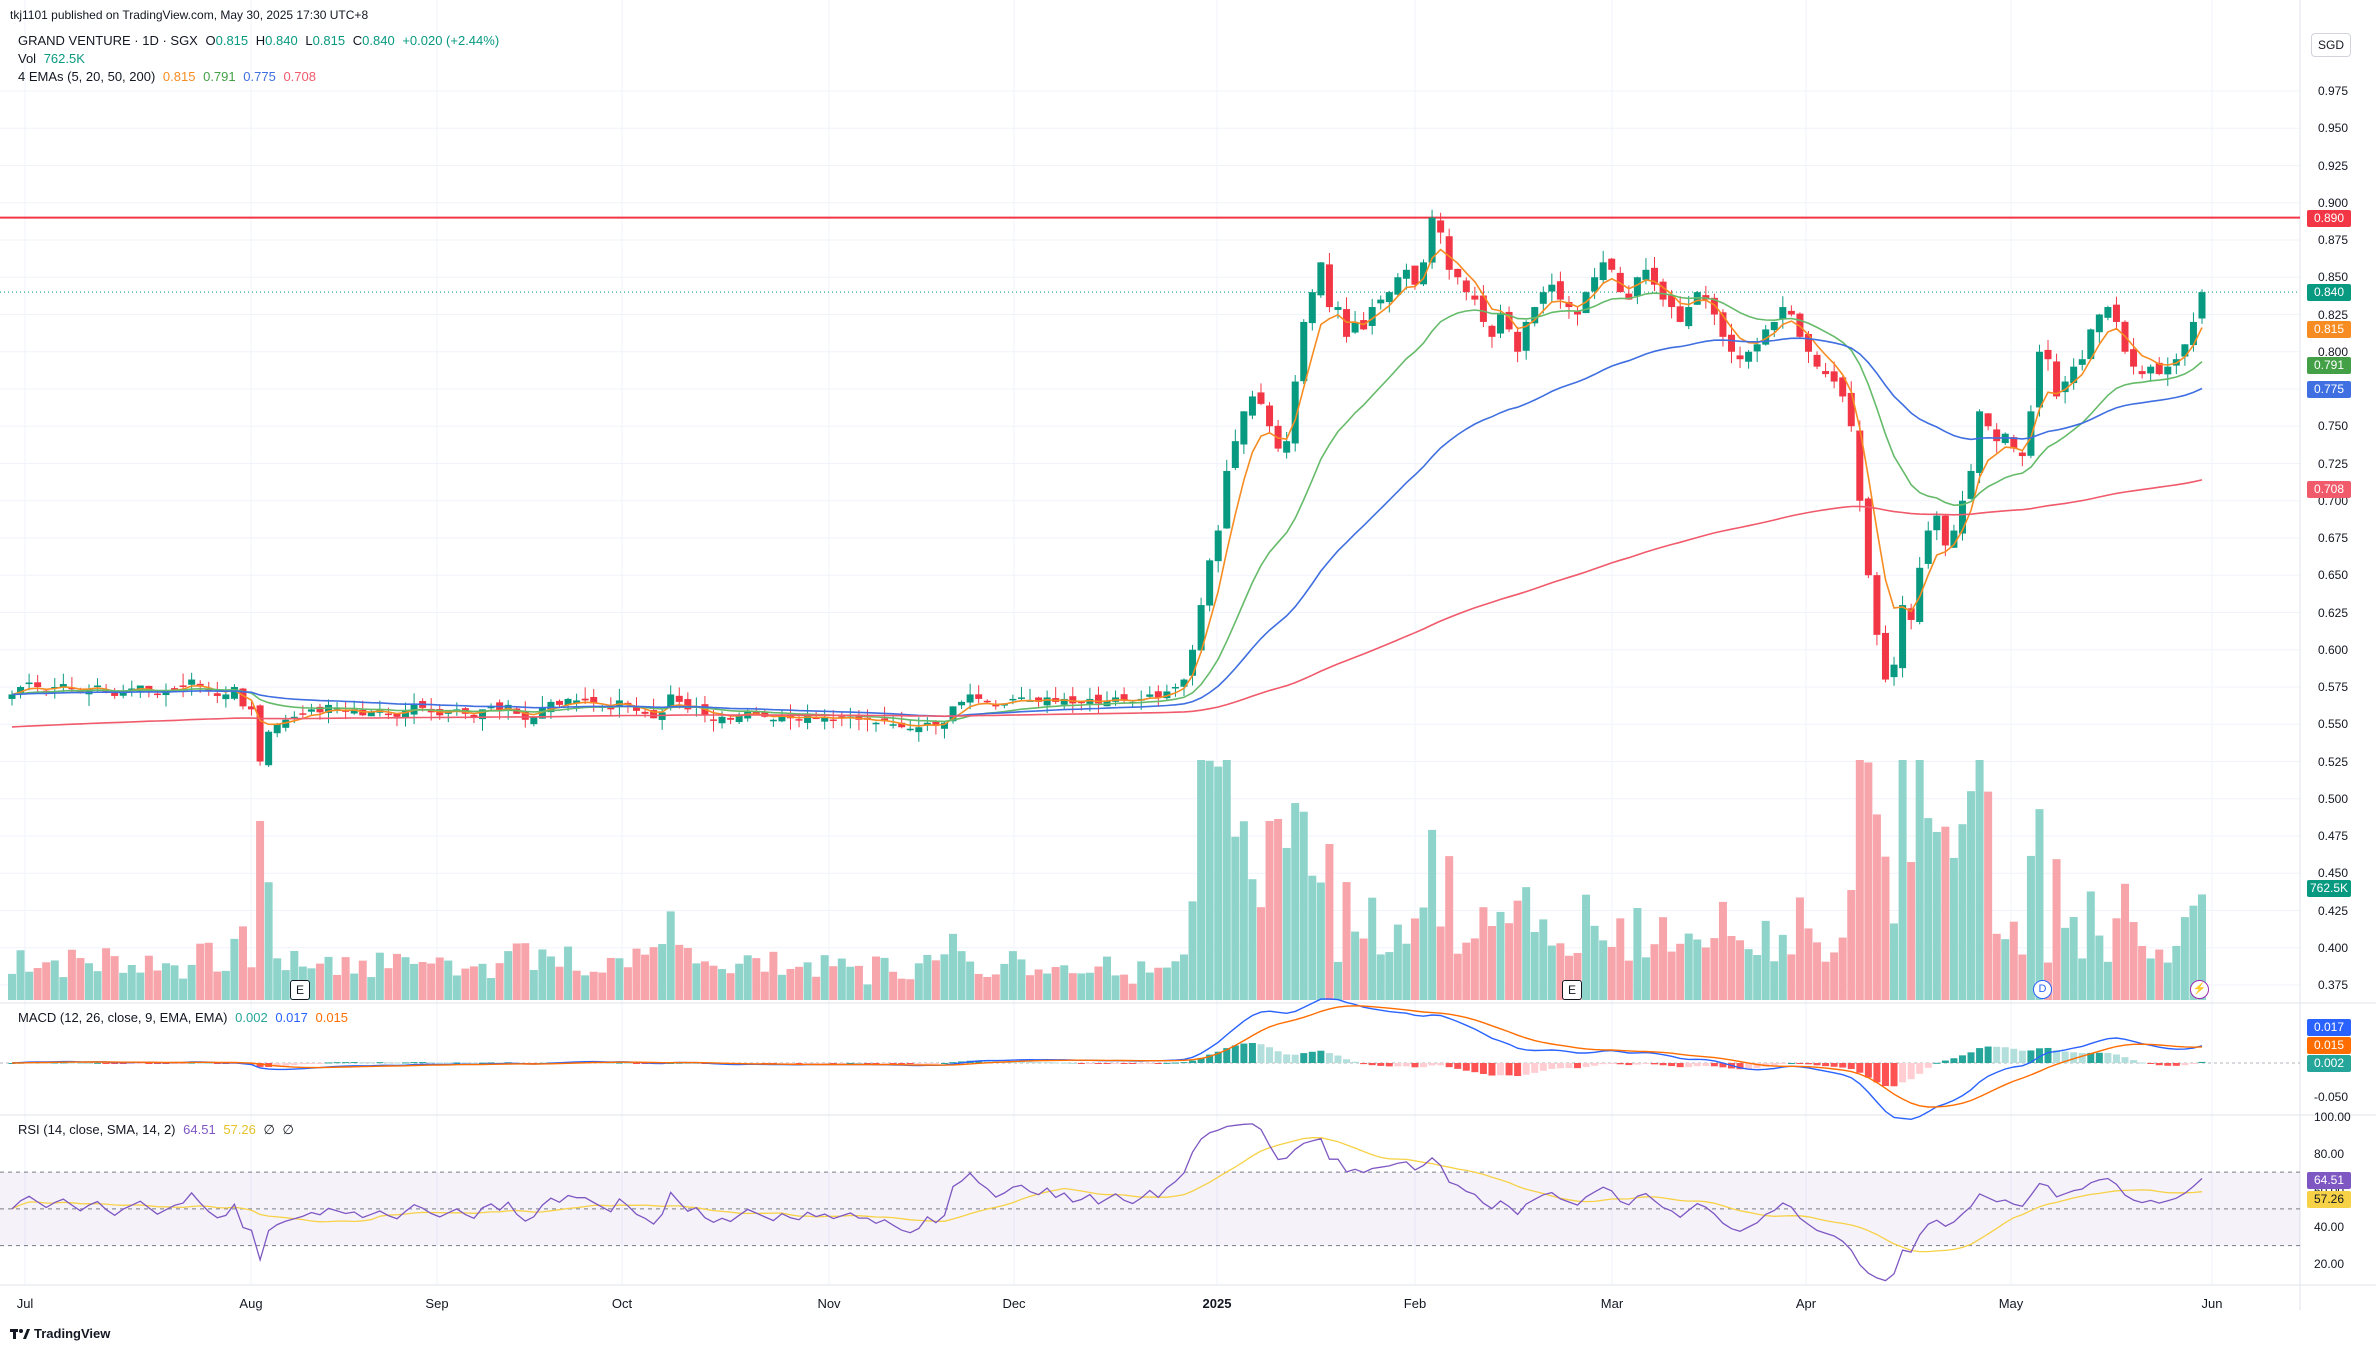 The height and width of the screenshot is (1351, 2376). Describe the element at coordinates (2042, 989) in the screenshot. I see `dividend-event-icon: D` at that location.